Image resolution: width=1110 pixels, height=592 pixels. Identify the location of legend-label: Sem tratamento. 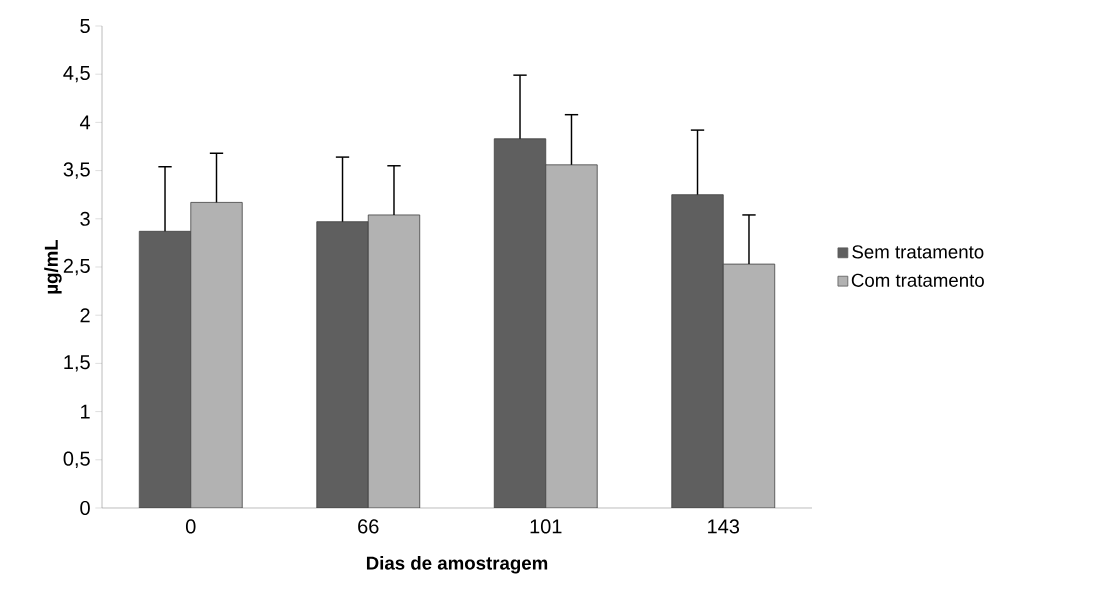
(918, 252).